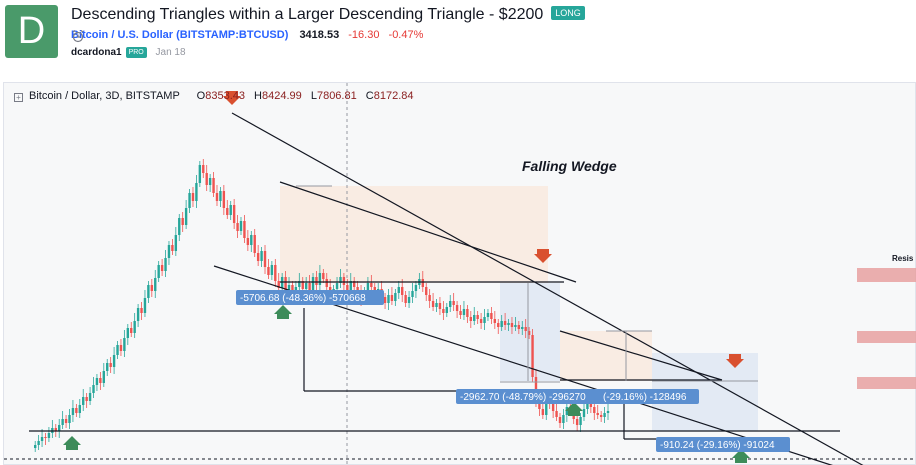 The width and height of the screenshot is (916, 465). Describe the element at coordinates (523, 397) in the screenshot. I see `measure-label-2: -2962.70 (-48.79%) -296270` at that location.